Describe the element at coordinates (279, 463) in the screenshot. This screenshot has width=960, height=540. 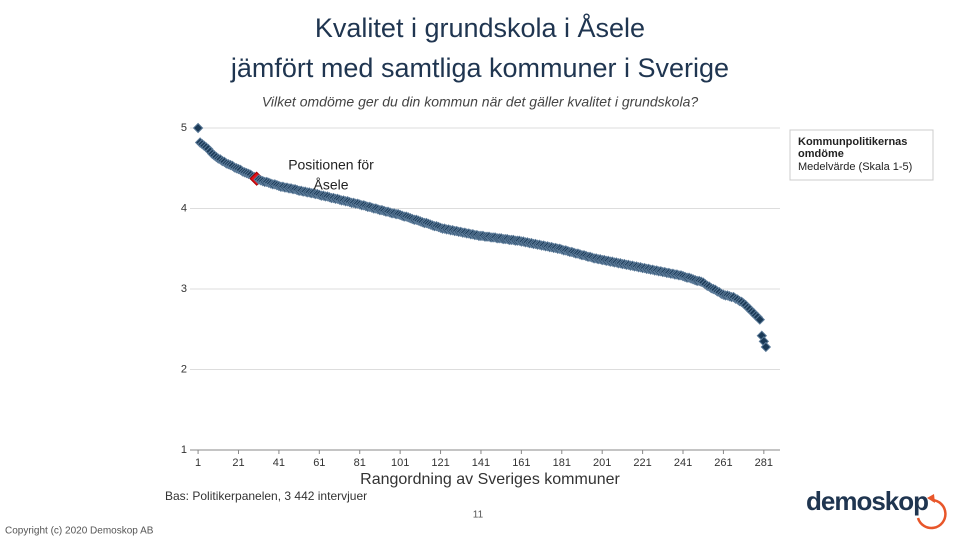
I see `x-tick-label: 41` at that location.